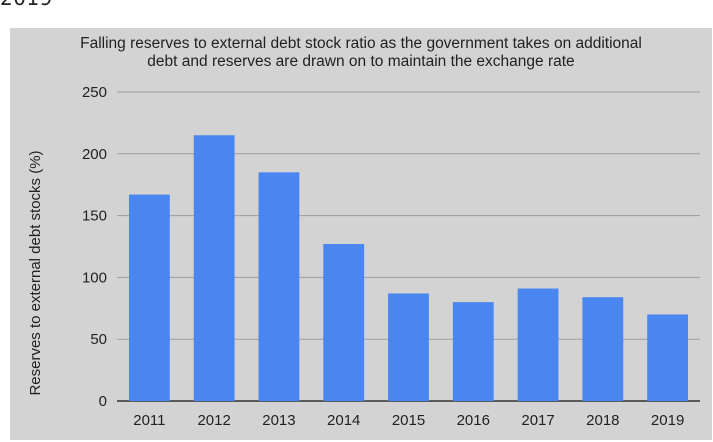 Image resolution: width=713 pixels, height=442 pixels. Describe the element at coordinates (603, 349) in the screenshot. I see `bar-2018` at that location.